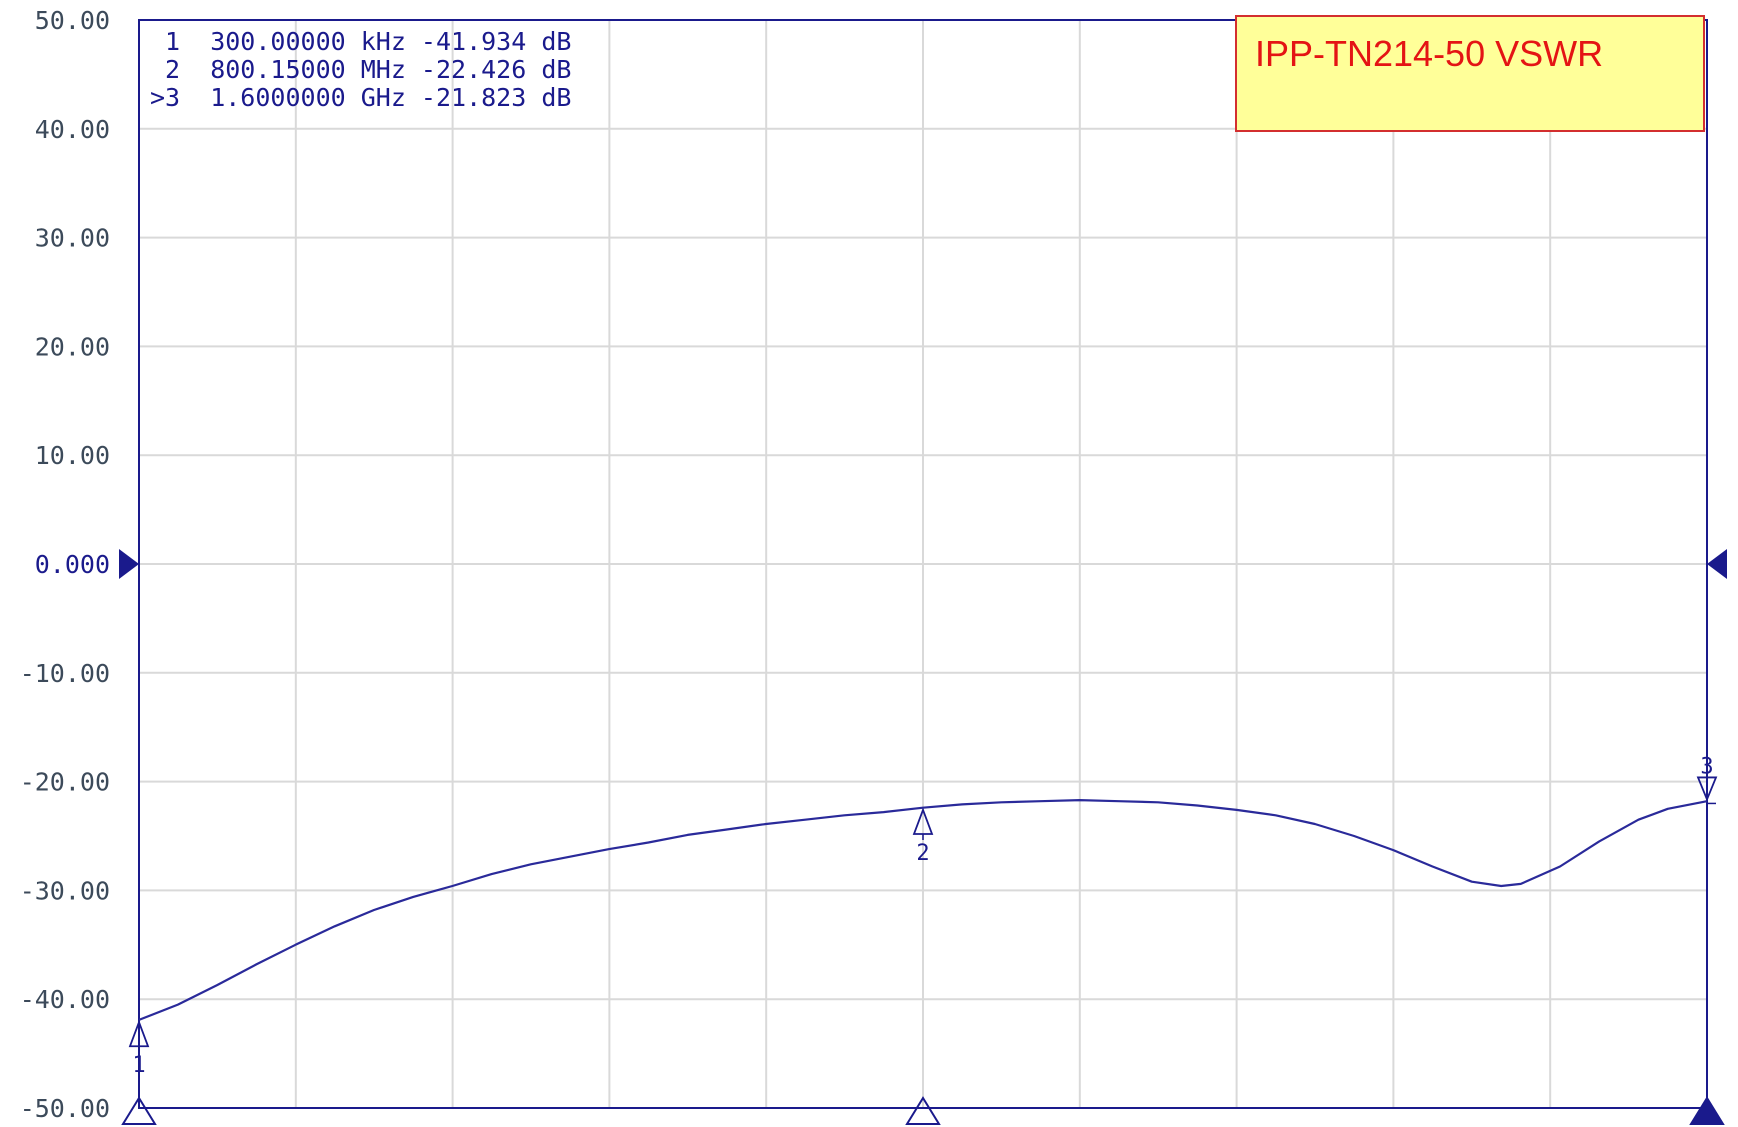 This screenshot has height=1127, width=1738. What do you see at coordinates (72, 129) in the screenshot?
I see `y-tick-label: 40.00` at bounding box center [72, 129].